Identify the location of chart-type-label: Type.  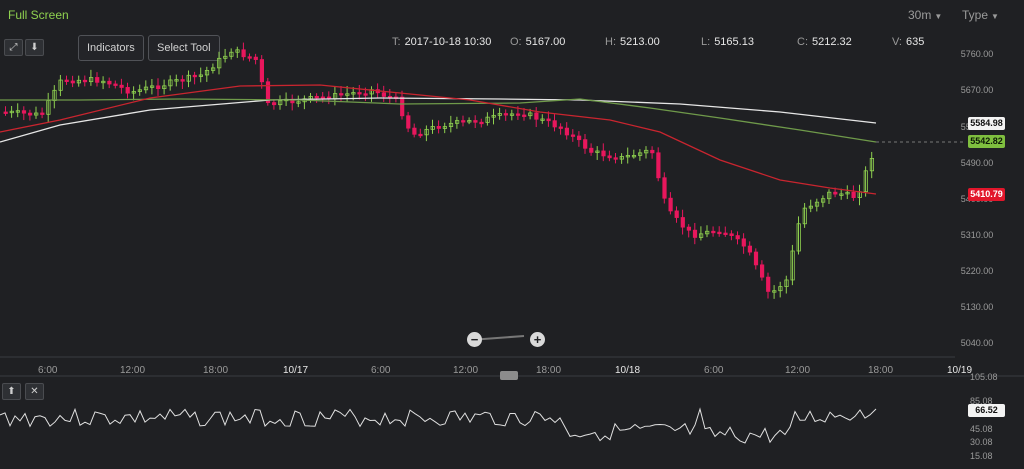
(975, 15).